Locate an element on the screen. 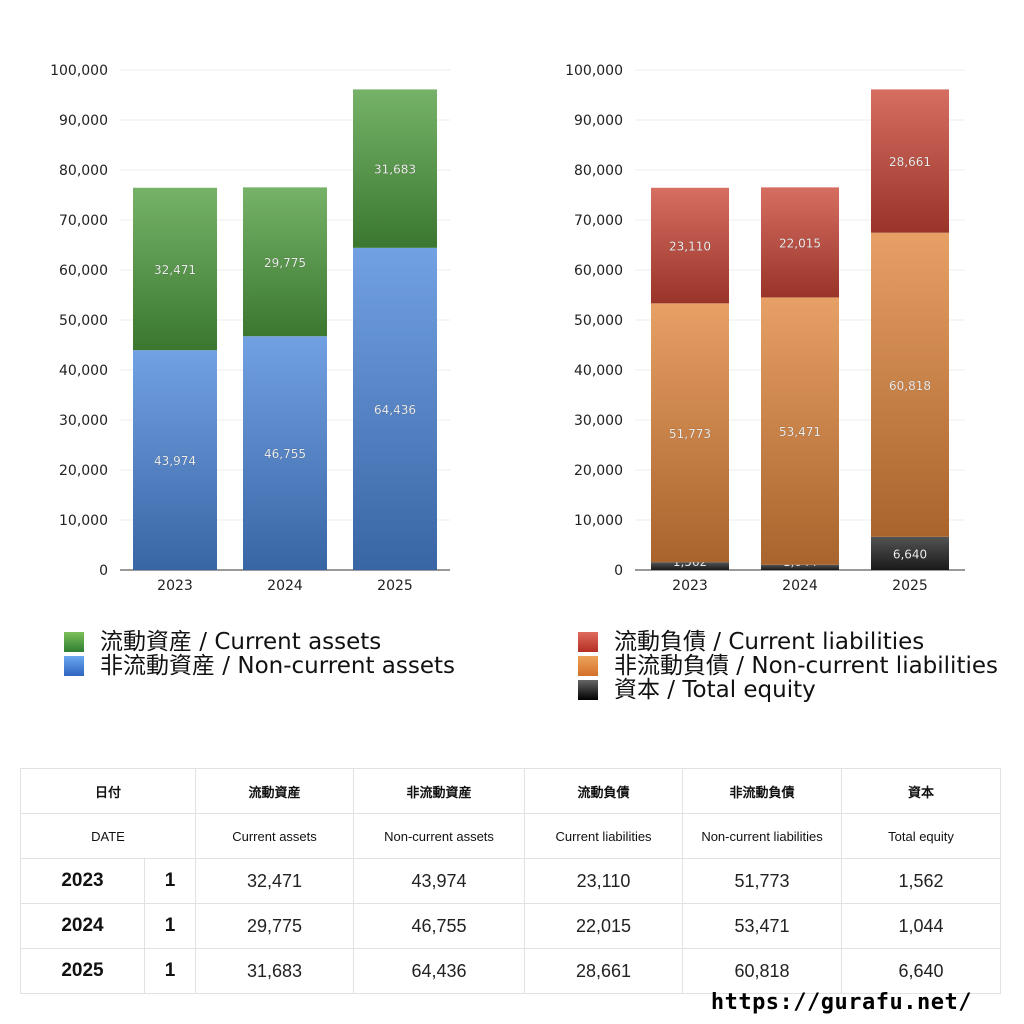  table-cell-total-equity: 6,640 is located at coordinates (921, 971).